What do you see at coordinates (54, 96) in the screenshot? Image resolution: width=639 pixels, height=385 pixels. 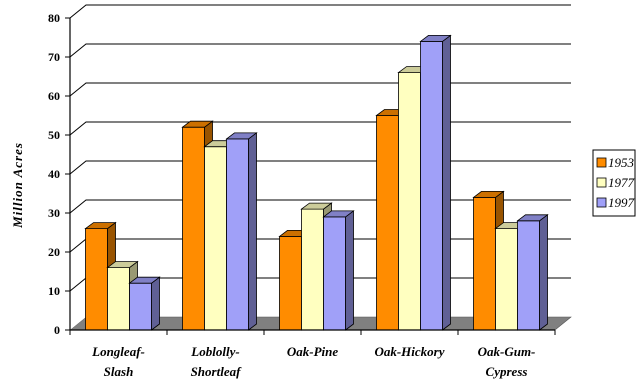 I see `y-tick-label: 60` at bounding box center [54, 96].